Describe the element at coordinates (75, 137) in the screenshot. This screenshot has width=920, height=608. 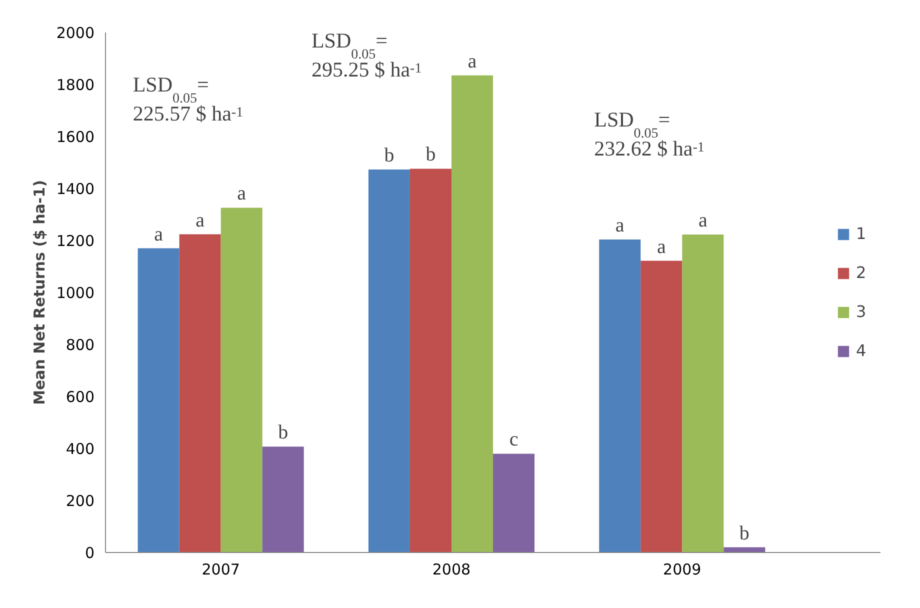
I see `y-tick-label: 1600` at that location.